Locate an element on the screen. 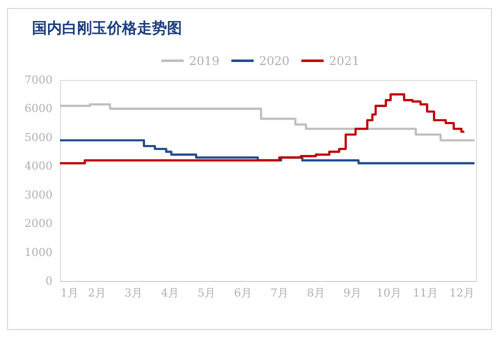 Image resolution: width=501 pixels, height=340 pixels. x-tick-label: 2月 is located at coordinates (97, 293).